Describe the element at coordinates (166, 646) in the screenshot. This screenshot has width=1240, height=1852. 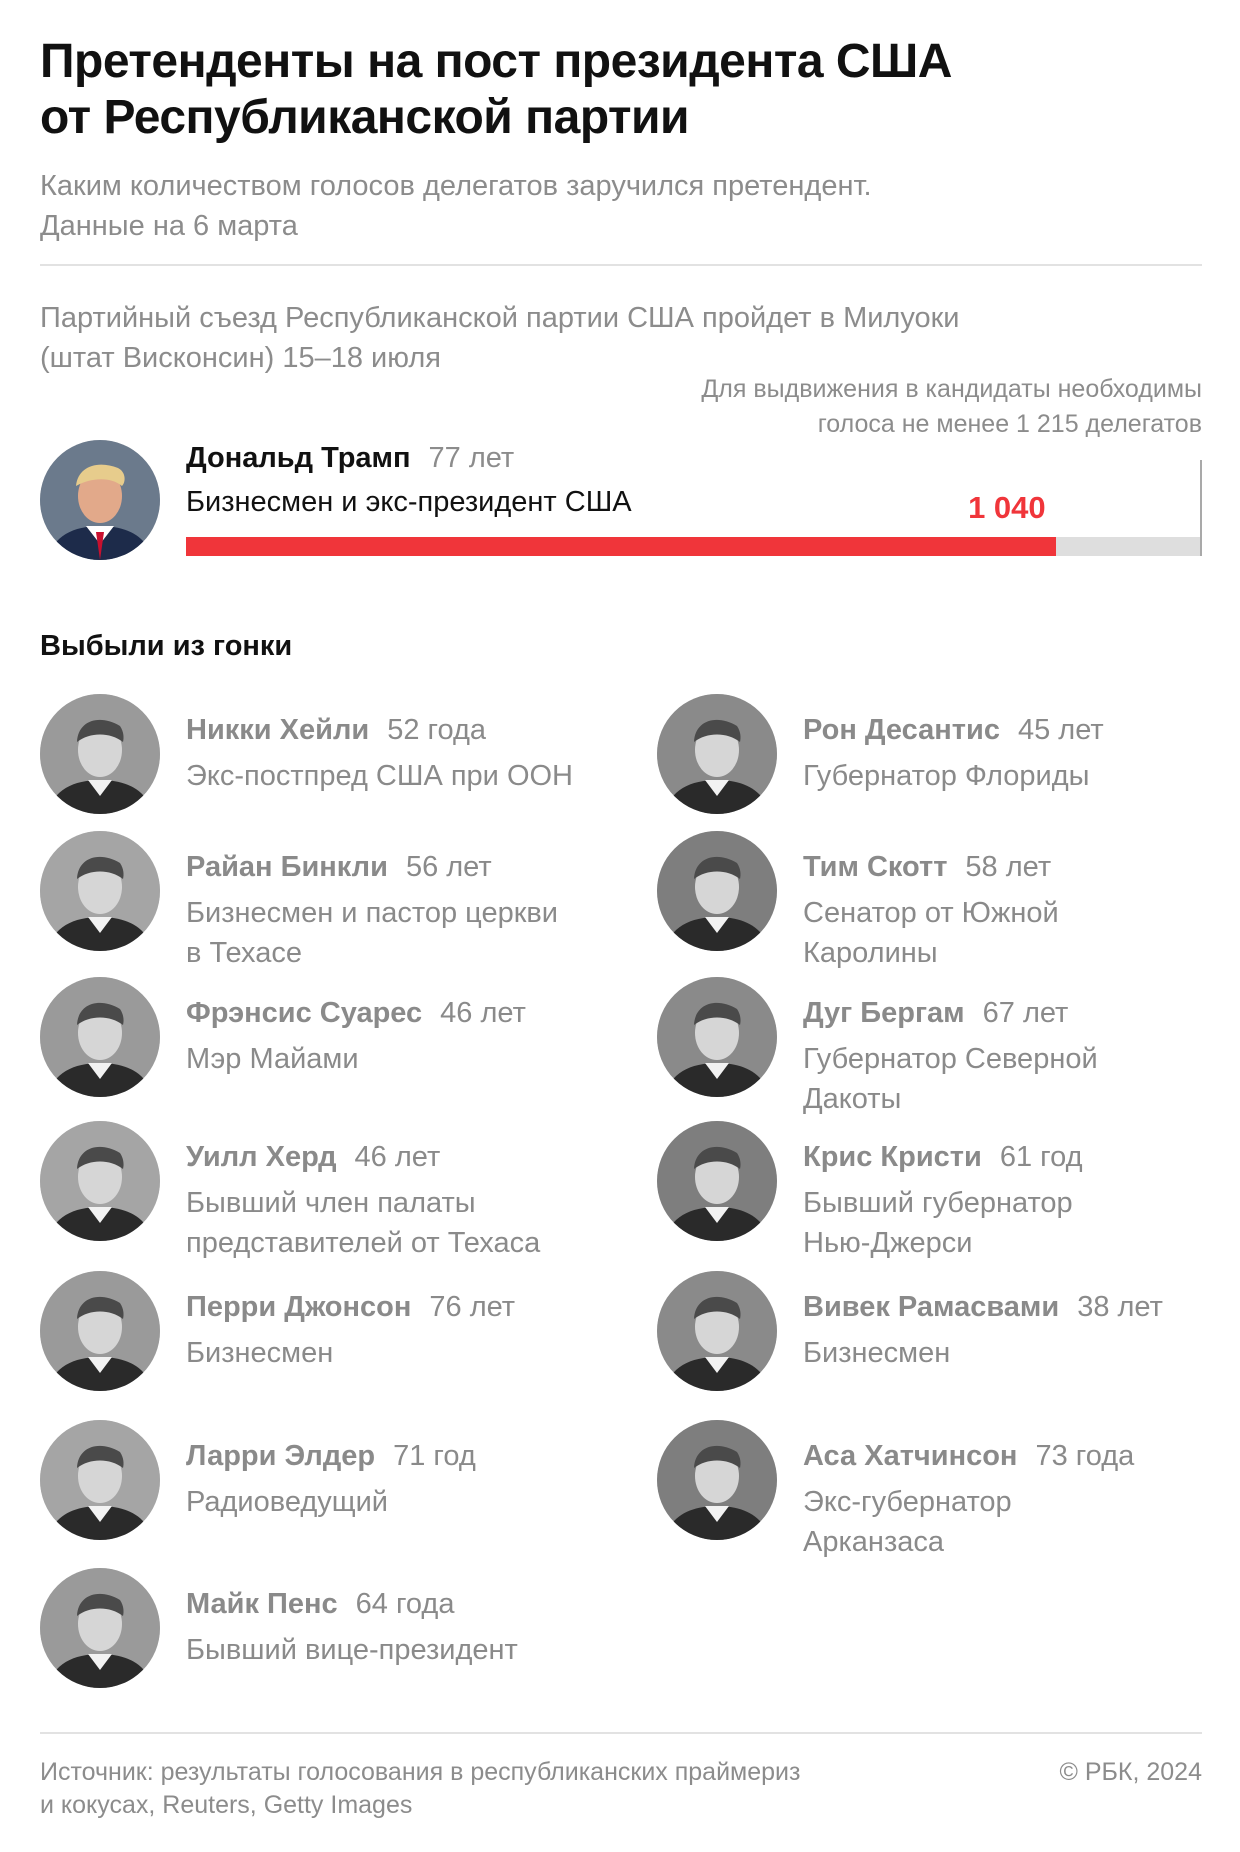
I see `dropped-section-title: Выбыли из гонки` at that location.